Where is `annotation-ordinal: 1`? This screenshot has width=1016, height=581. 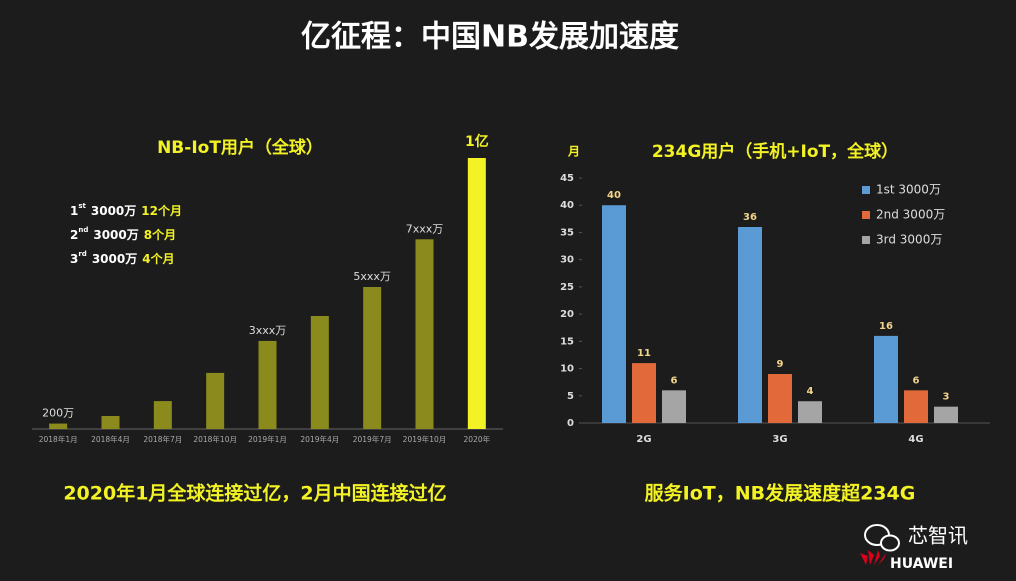 annotation-ordinal: 1 is located at coordinates (74, 211).